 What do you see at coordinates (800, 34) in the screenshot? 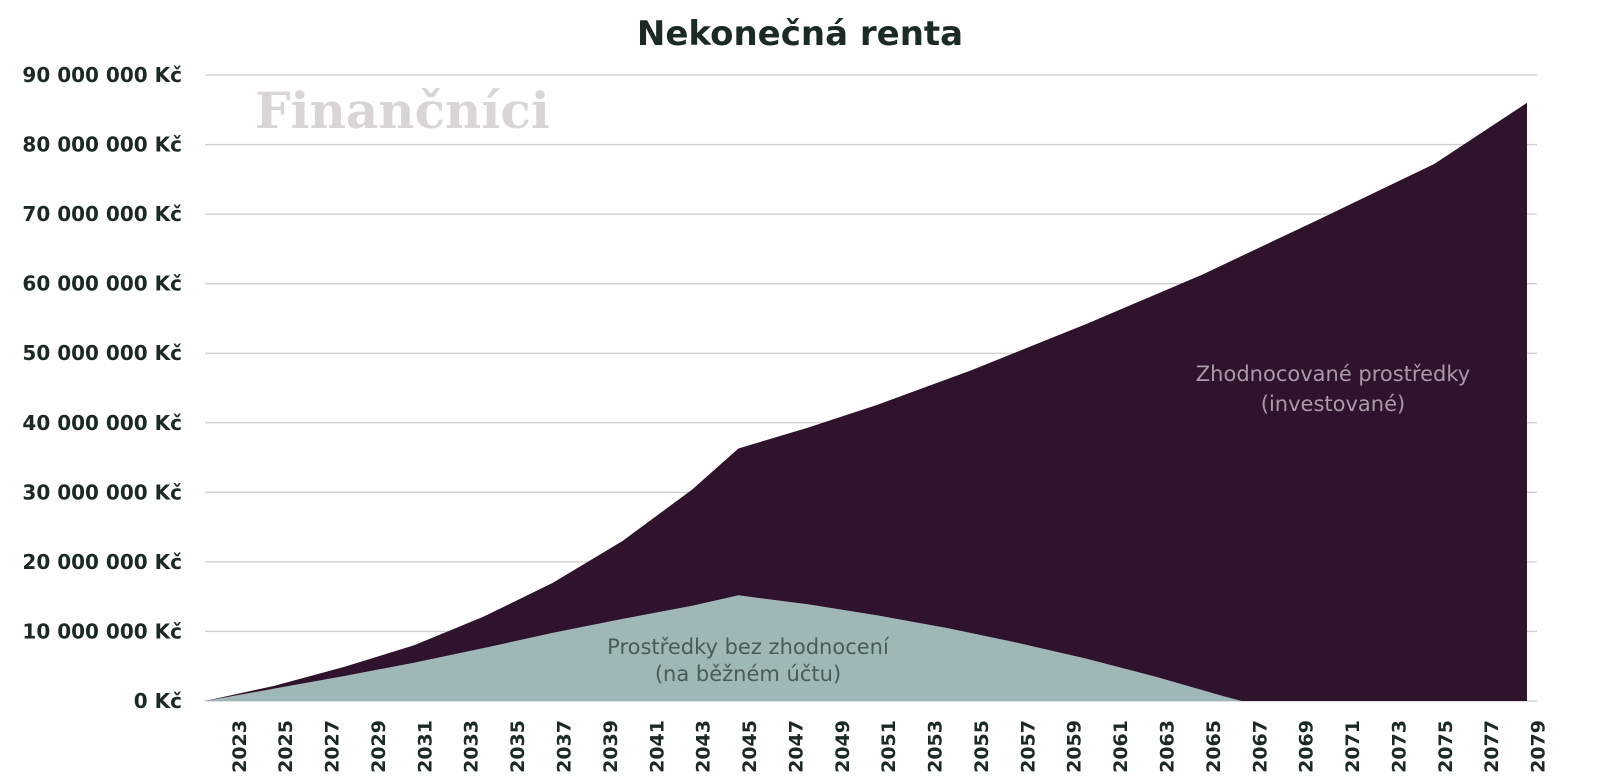
I see `chart-title: Nekonečná renta` at bounding box center [800, 34].